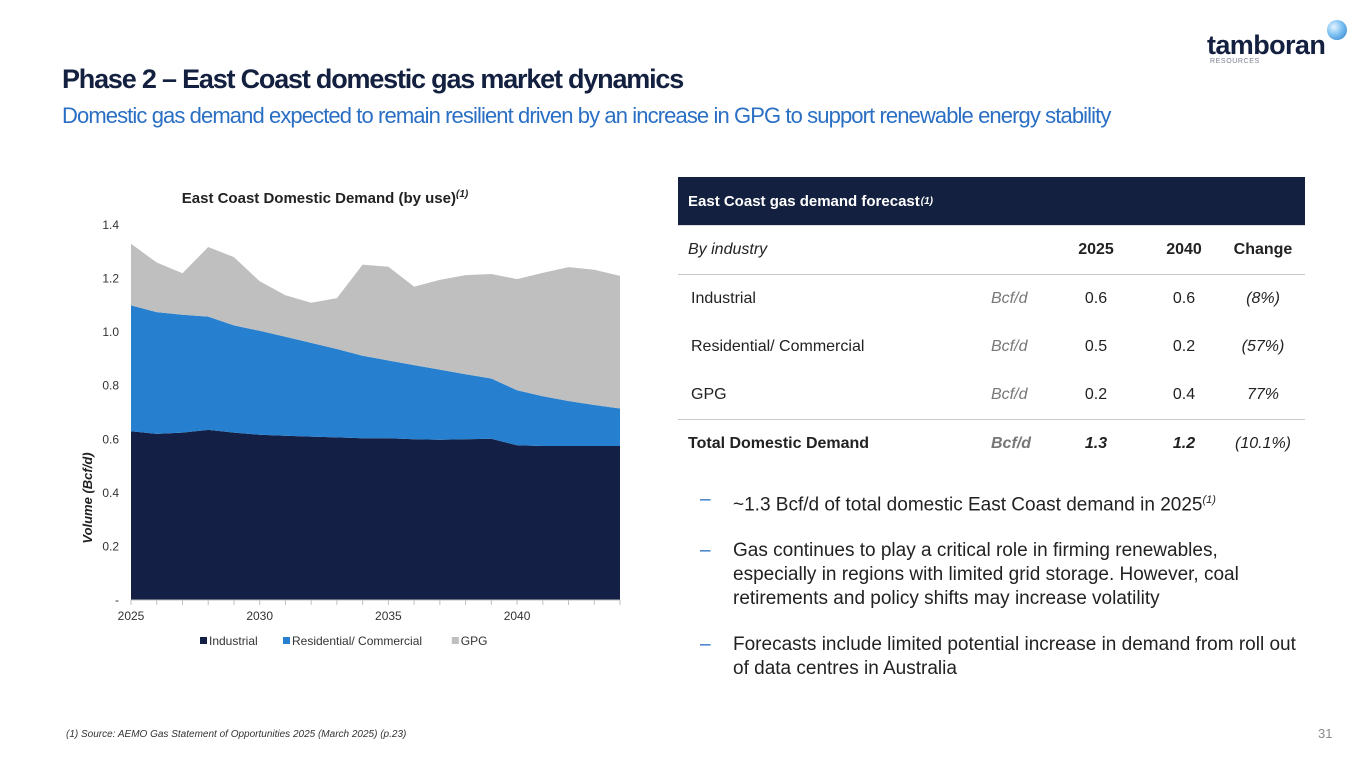 This screenshot has width=1365, height=768. I want to click on total-value-2040: 1.2, so click(1184, 443).